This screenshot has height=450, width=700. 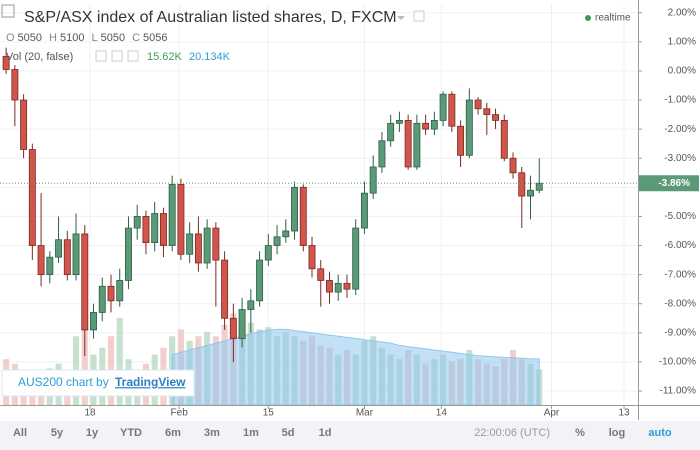 What do you see at coordinates (442, 413) in the screenshot?
I see `x-tick-label: 14` at bounding box center [442, 413].